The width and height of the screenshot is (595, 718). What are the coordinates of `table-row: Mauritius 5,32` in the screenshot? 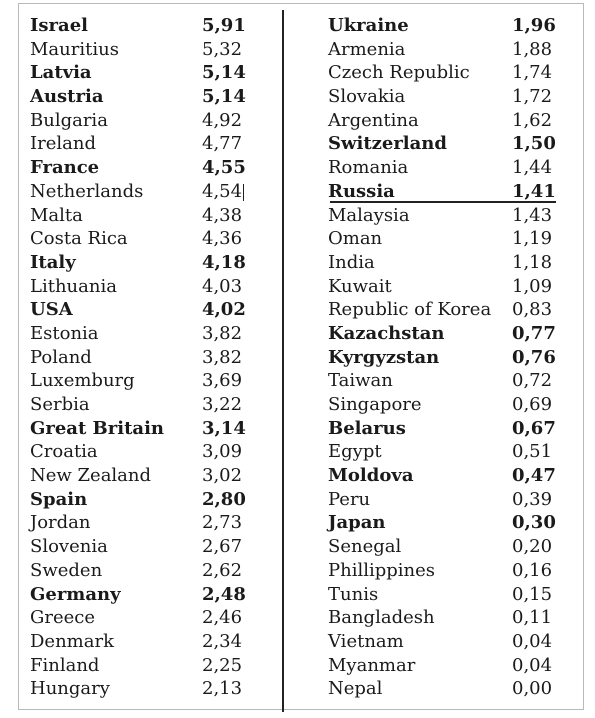 It's located at (145, 50).